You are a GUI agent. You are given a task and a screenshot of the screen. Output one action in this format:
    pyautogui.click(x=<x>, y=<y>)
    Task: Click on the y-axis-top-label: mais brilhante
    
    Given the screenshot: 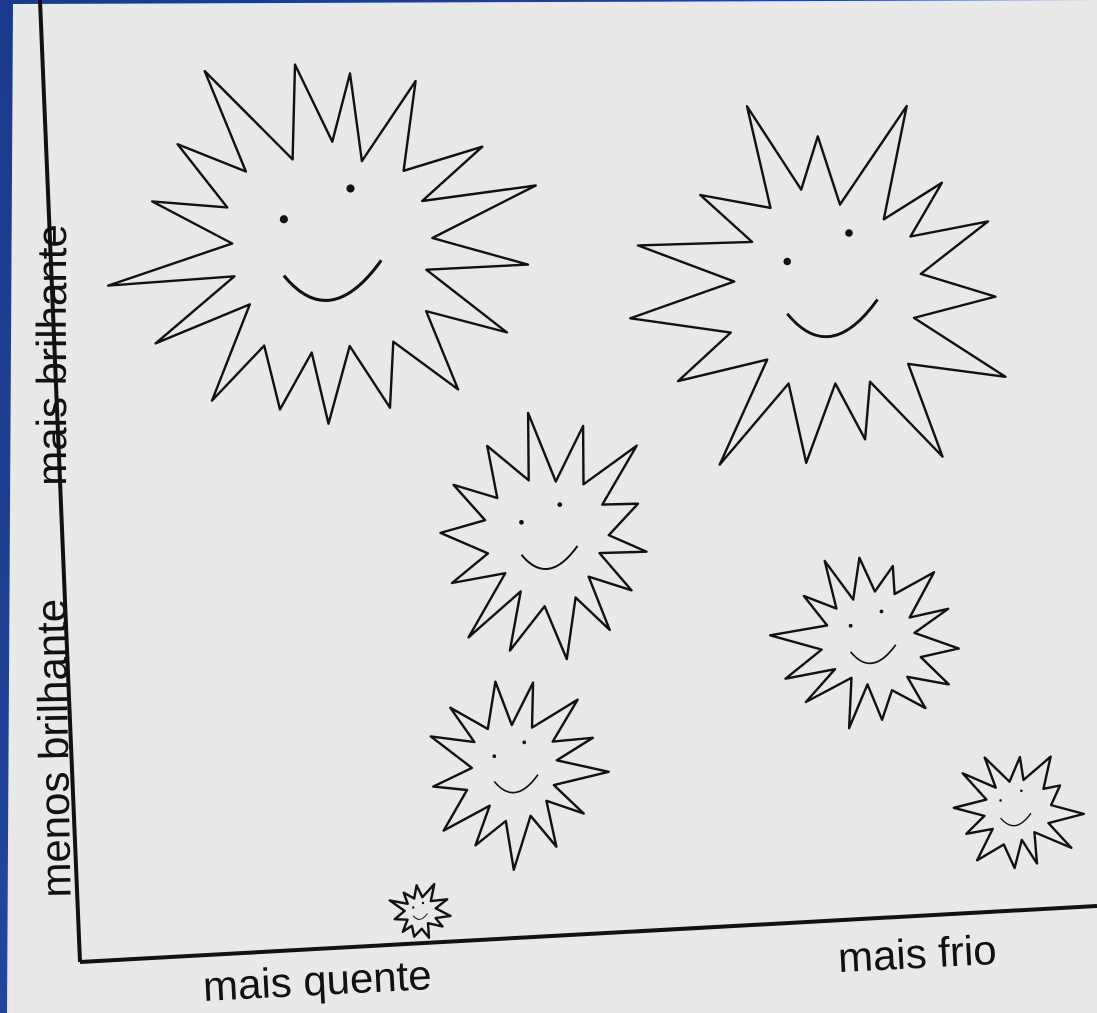 What is the action you would take?
    pyautogui.click(x=51, y=354)
    